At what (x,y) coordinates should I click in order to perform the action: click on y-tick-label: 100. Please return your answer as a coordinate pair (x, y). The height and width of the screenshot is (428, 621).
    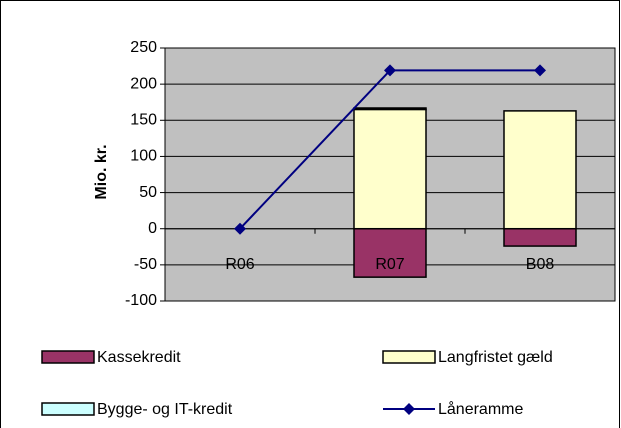
    Looking at the image, I should click on (143, 156).